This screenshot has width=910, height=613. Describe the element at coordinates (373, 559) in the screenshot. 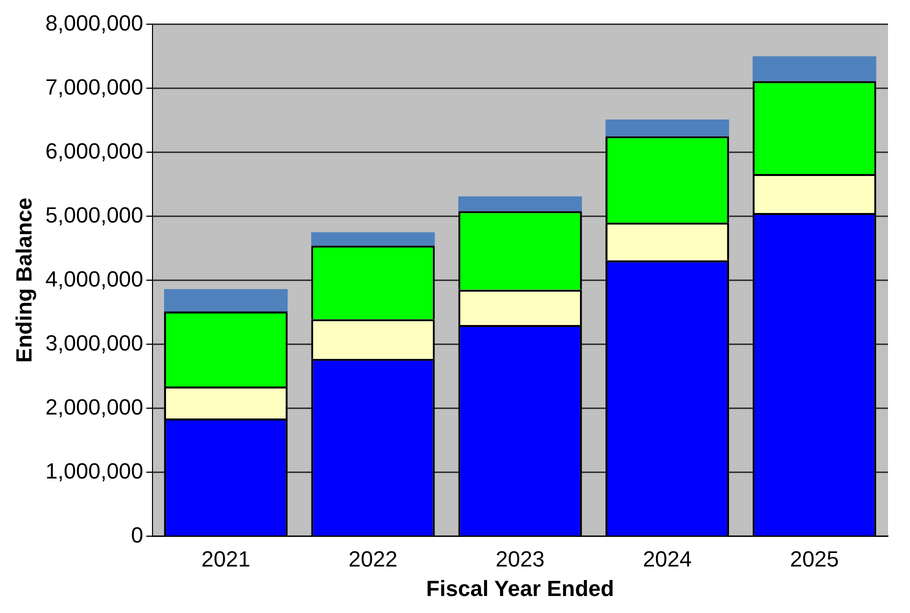

I see `x-tick-label: 2022` at that location.